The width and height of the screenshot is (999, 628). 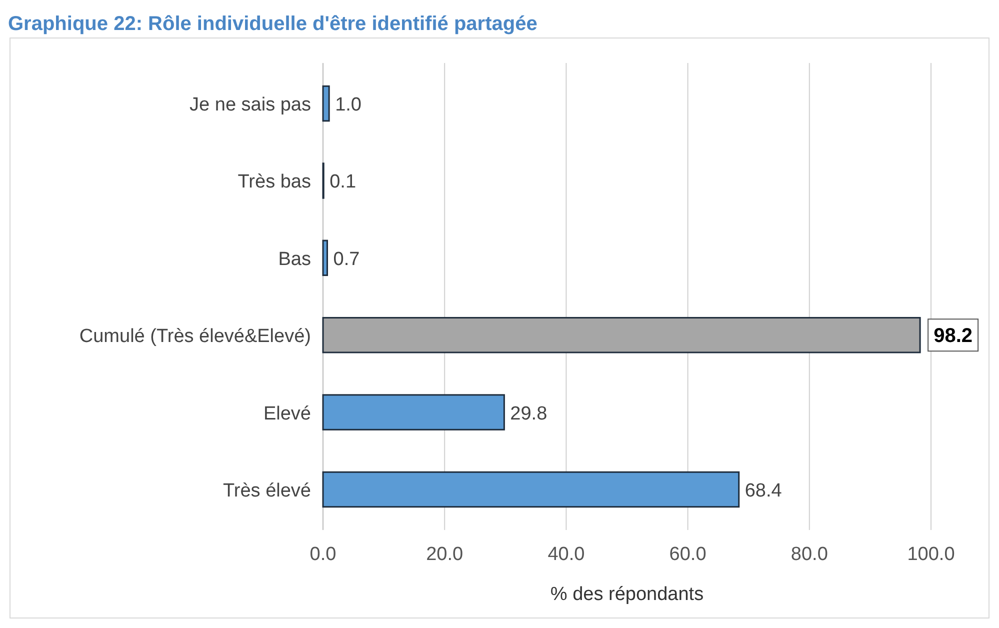 What do you see at coordinates (445, 554) in the screenshot?
I see `x-tick-label: 20.0` at bounding box center [445, 554].